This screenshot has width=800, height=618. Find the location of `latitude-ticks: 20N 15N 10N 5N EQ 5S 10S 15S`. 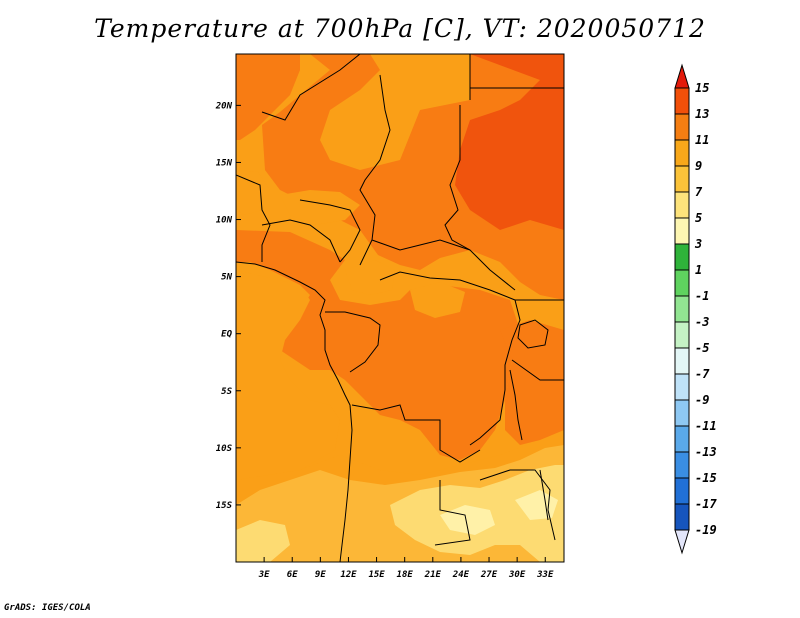

latitude-ticks: 20N 15N 10N 5N EQ 5S 10S 15S is located at coordinates (228, 306).